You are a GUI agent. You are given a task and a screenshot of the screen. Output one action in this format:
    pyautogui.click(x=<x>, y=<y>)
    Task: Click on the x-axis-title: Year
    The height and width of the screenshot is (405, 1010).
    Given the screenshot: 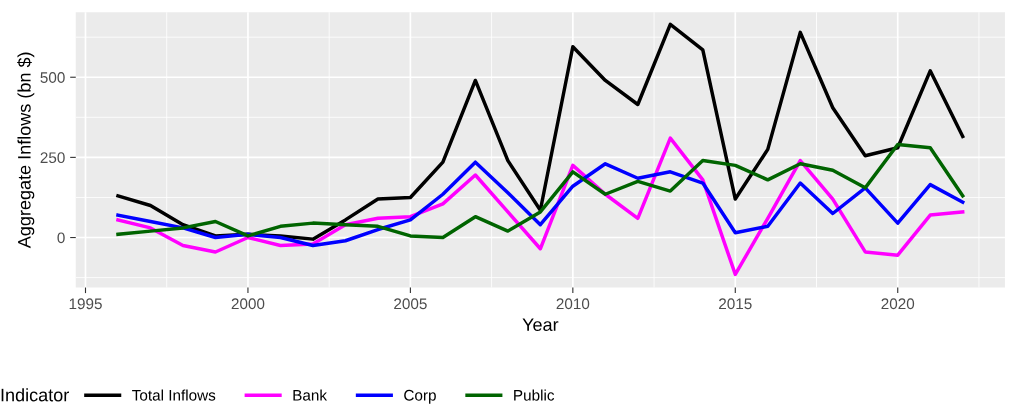 What is the action you would take?
    pyautogui.click(x=540, y=325)
    